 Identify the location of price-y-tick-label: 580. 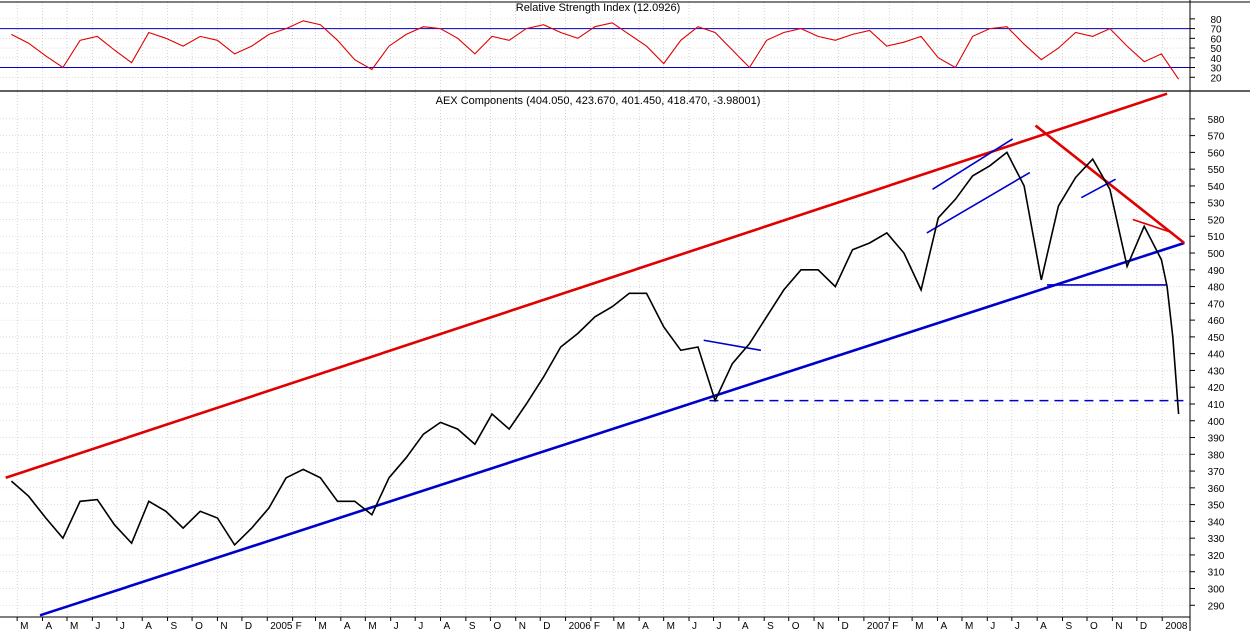
(1216, 120).